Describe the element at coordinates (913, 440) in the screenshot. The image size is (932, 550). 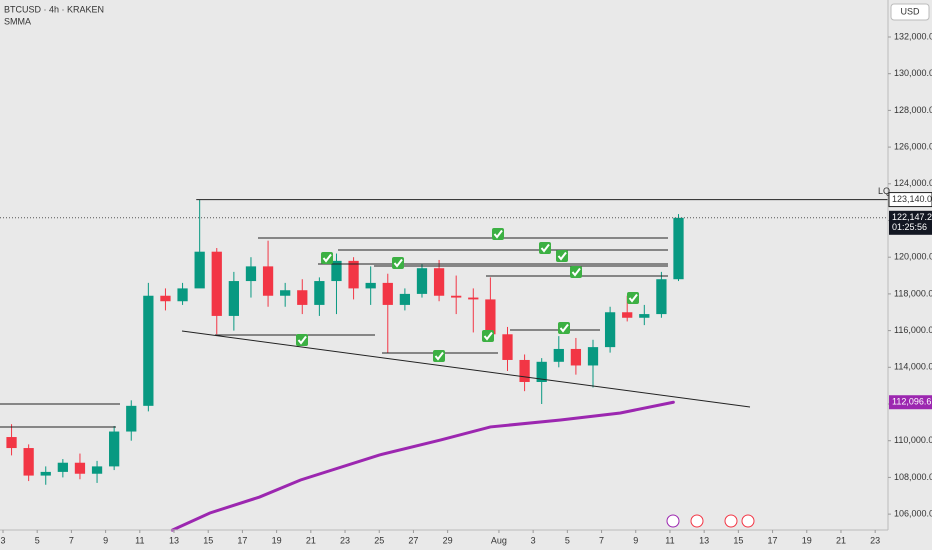
I see `y-tick-label: 110,000.0` at that location.